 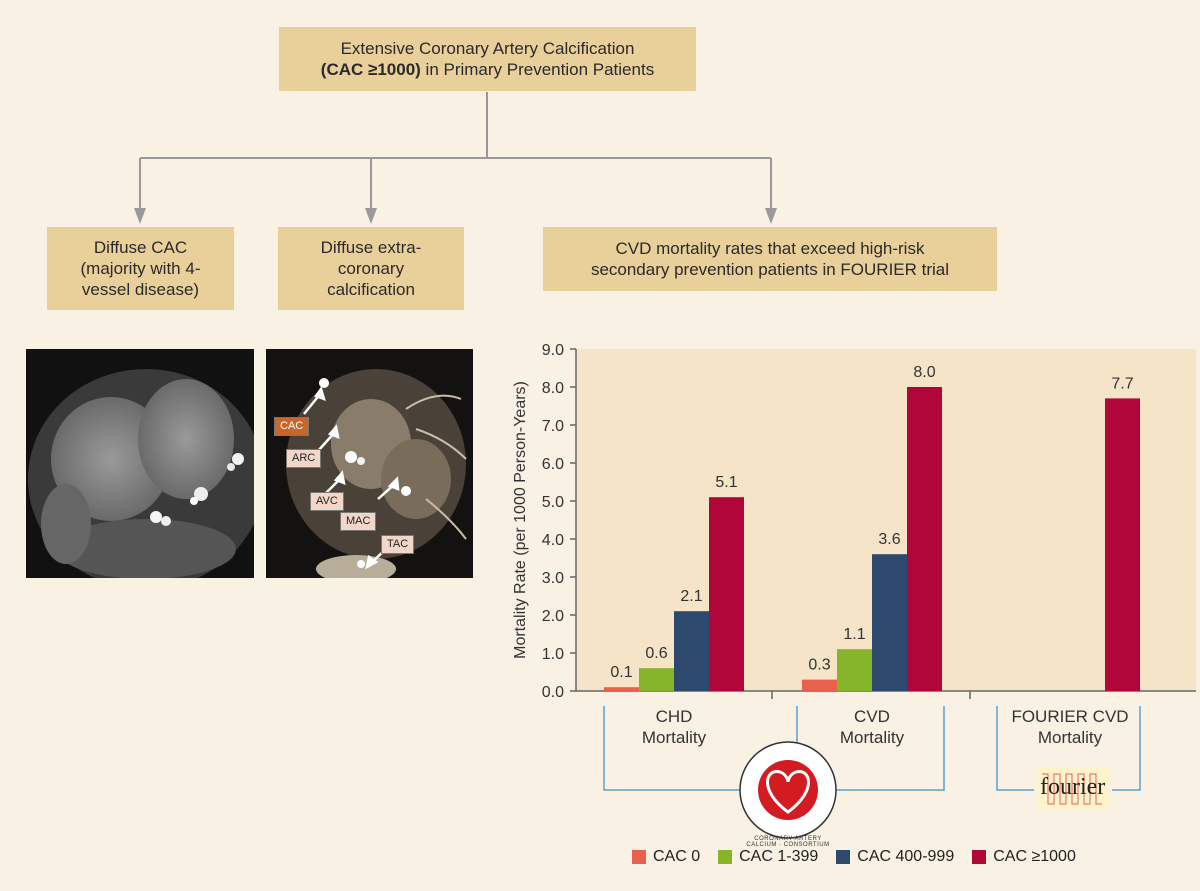 What do you see at coordinates (639, 857) in the screenshot?
I see `legend-swatch-cac0` at bounding box center [639, 857].